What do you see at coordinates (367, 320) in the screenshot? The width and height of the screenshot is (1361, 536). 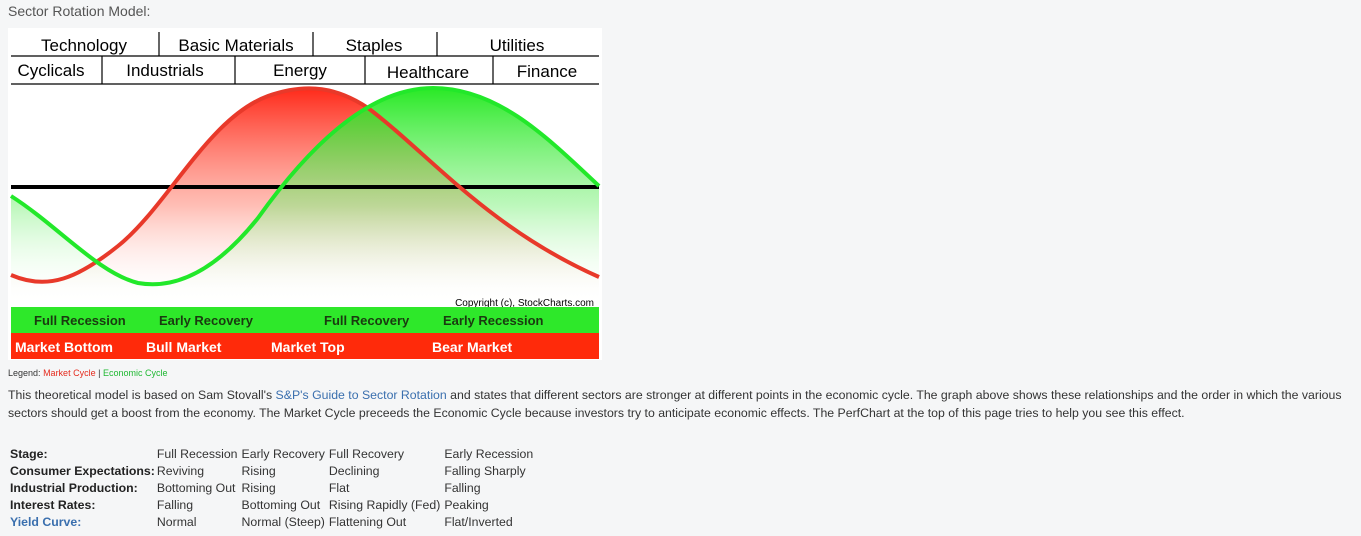 I see `economic-stage-full-recovery: Full Recovery` at bounding box center [367, 320].